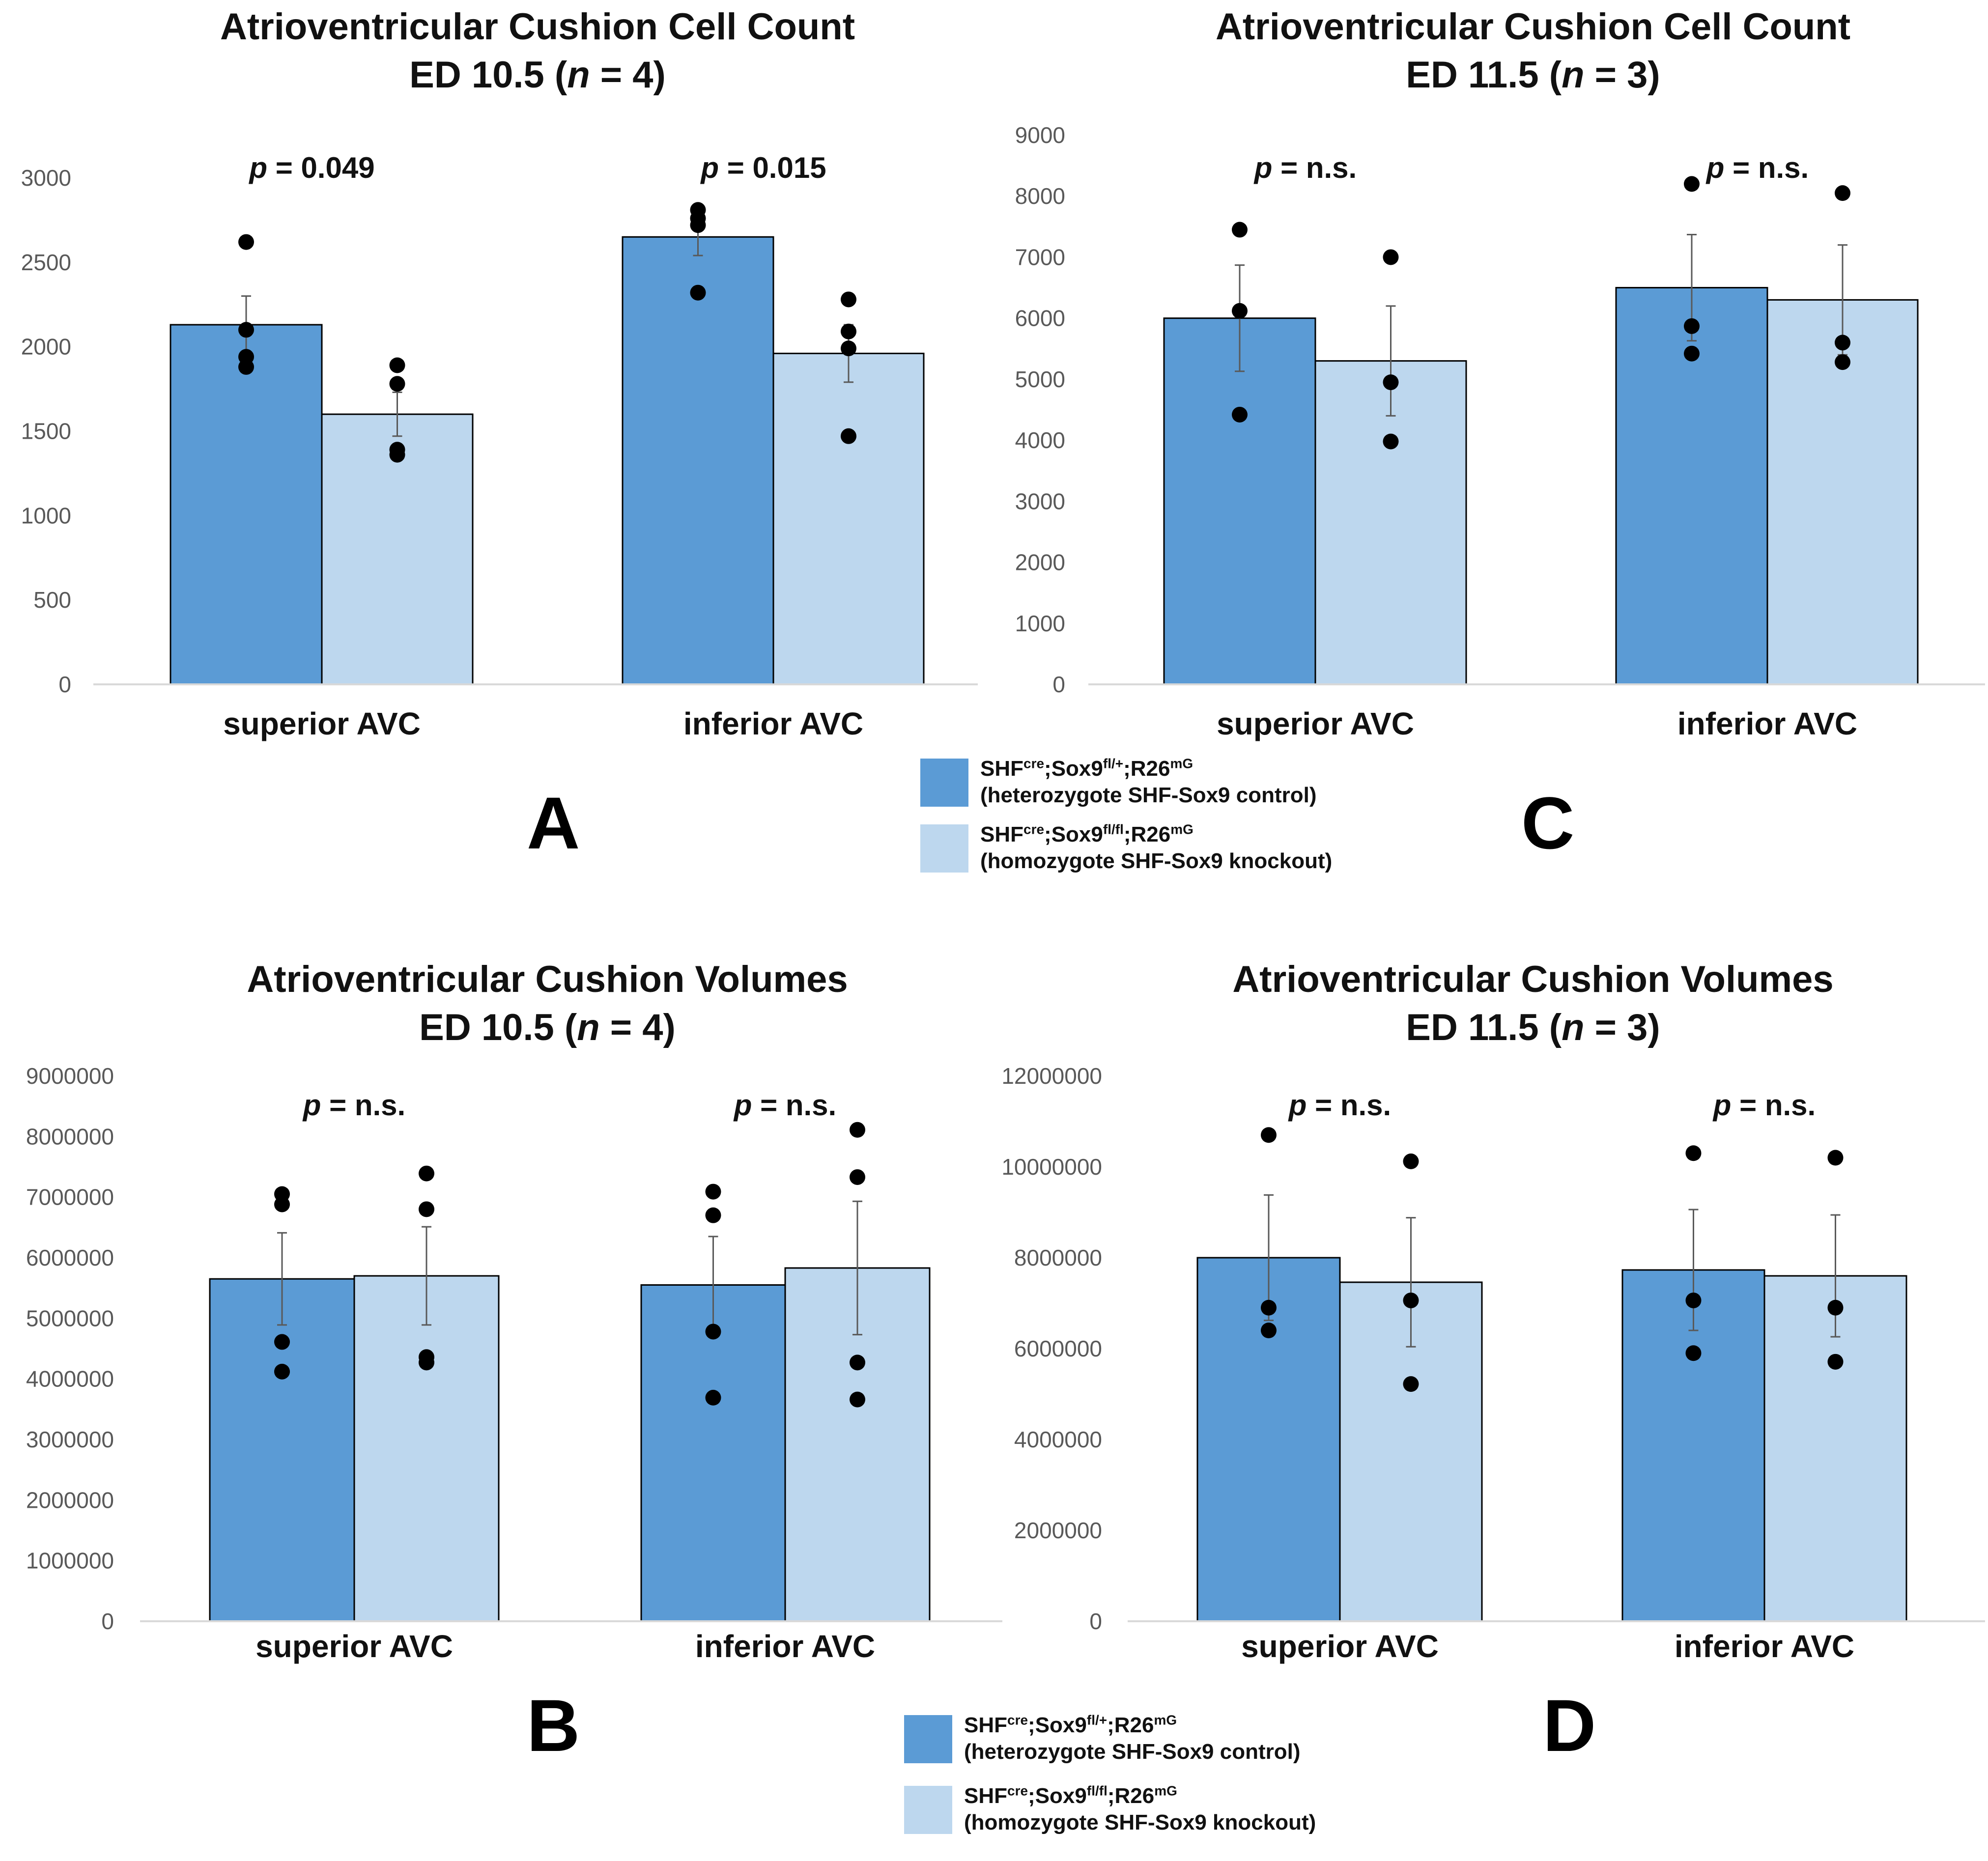 The width and height of the screenshot is (1988, 1861). What do you see at coordinates (547, 979) in the screenshot?
I see `panel-b-title-line1: Atrioventricular Cushion Volumes` at bounding box center [547, 979].